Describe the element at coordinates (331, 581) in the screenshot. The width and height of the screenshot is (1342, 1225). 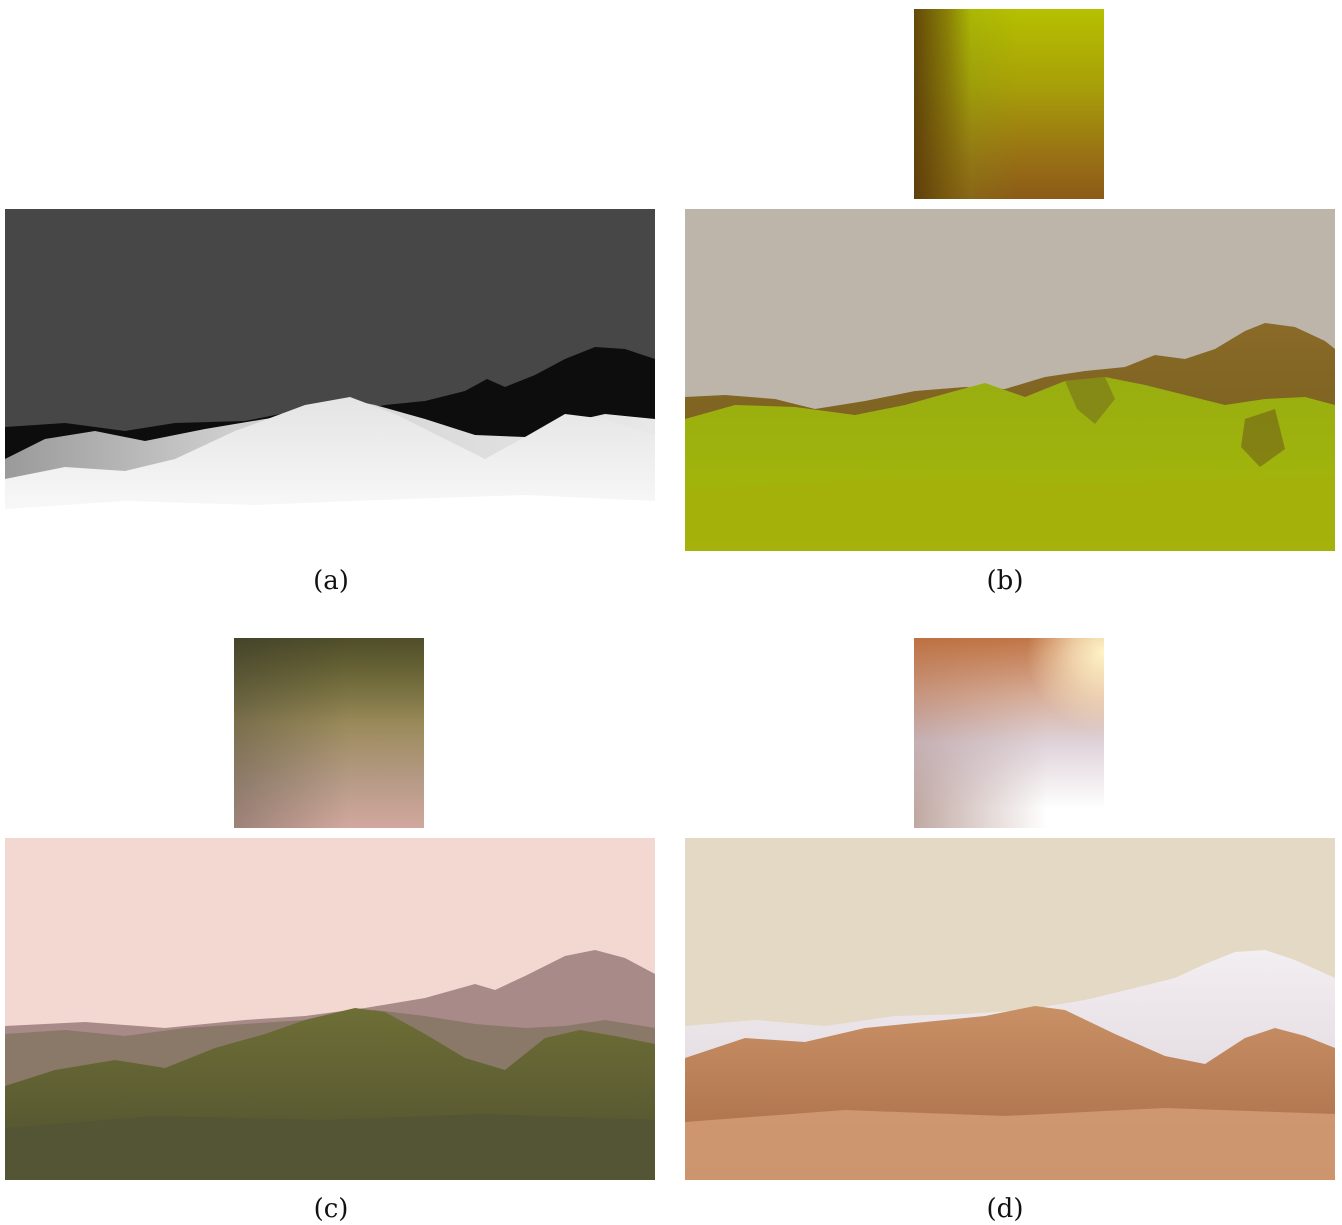
I see `panel-caption-a: (a)` at that location.